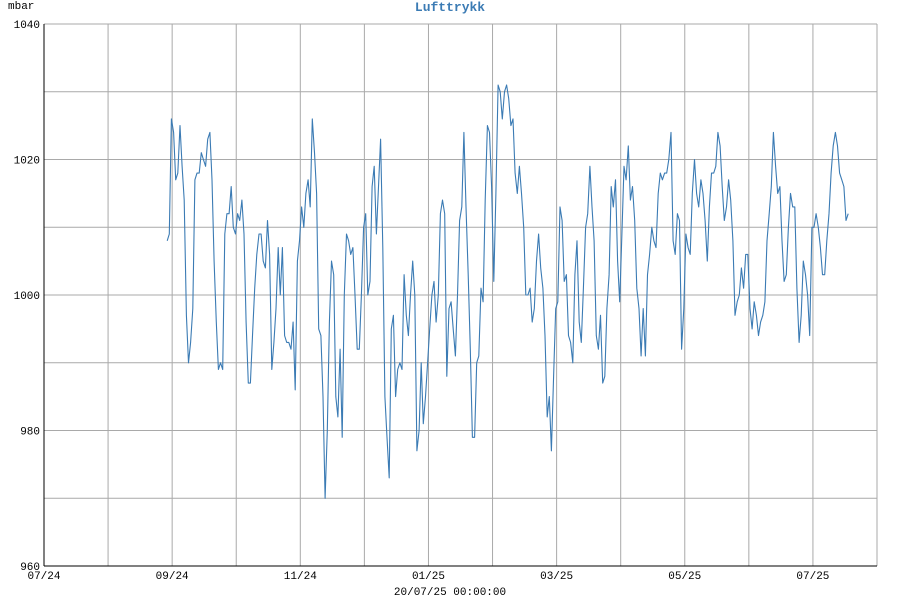 This screenshot has height=600, width=900. I want to click on x-tick-label: 01/25, so click(428, 577).